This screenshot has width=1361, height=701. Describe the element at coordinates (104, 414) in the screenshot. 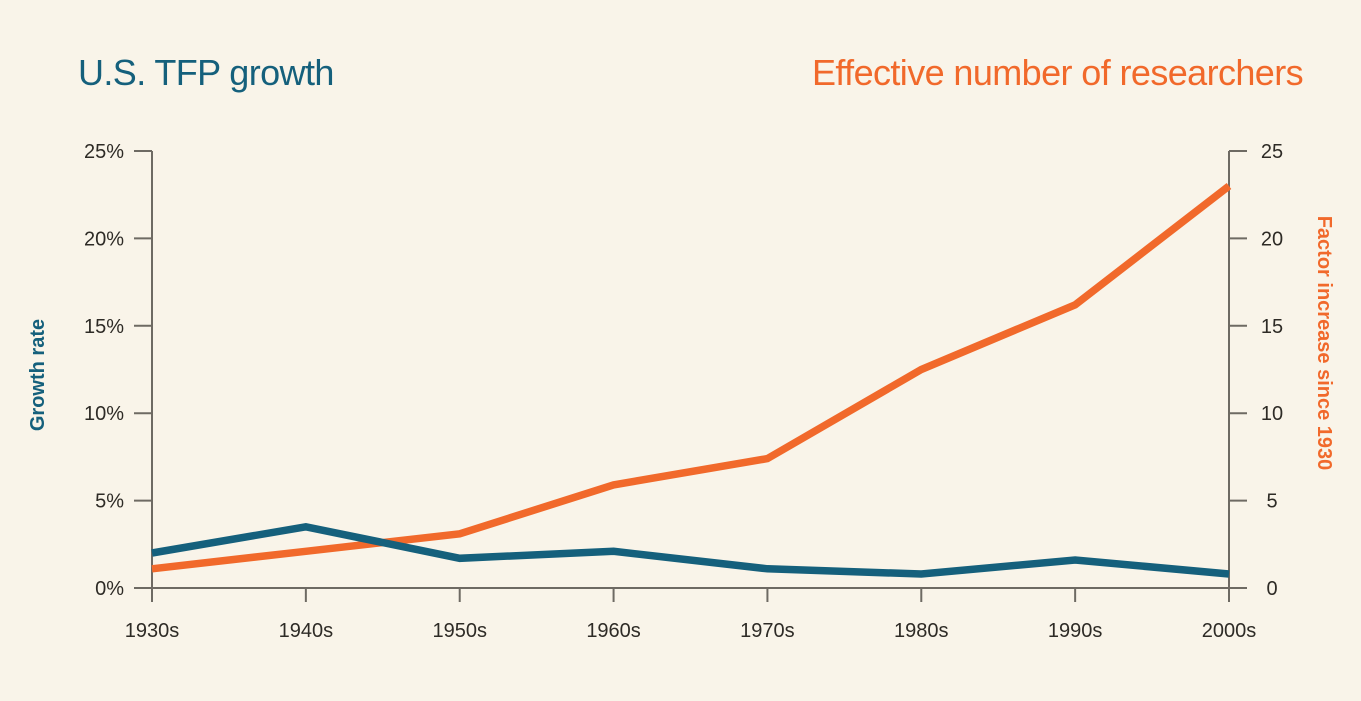

I see `left-y-tick-label: 10%` at that location.